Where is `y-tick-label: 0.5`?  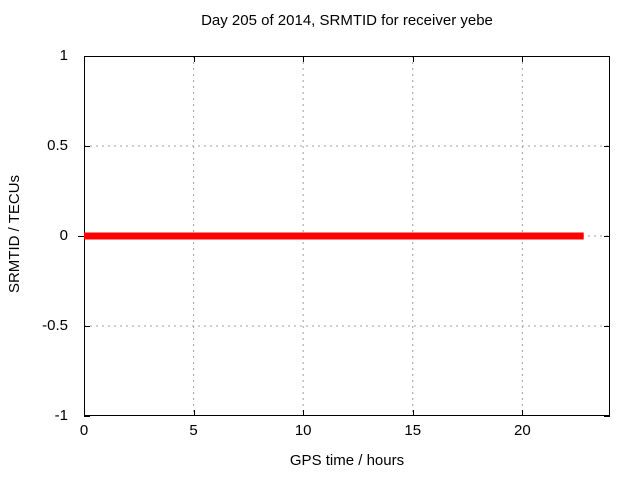 y-tick-label: 0.5 is located at coordinates (57, 145).